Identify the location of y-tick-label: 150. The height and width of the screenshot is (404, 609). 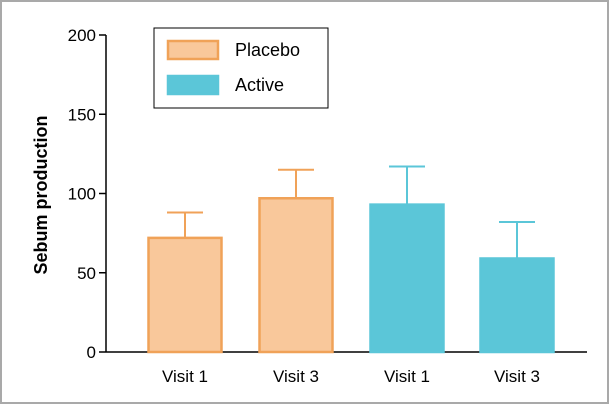
(82, 114).